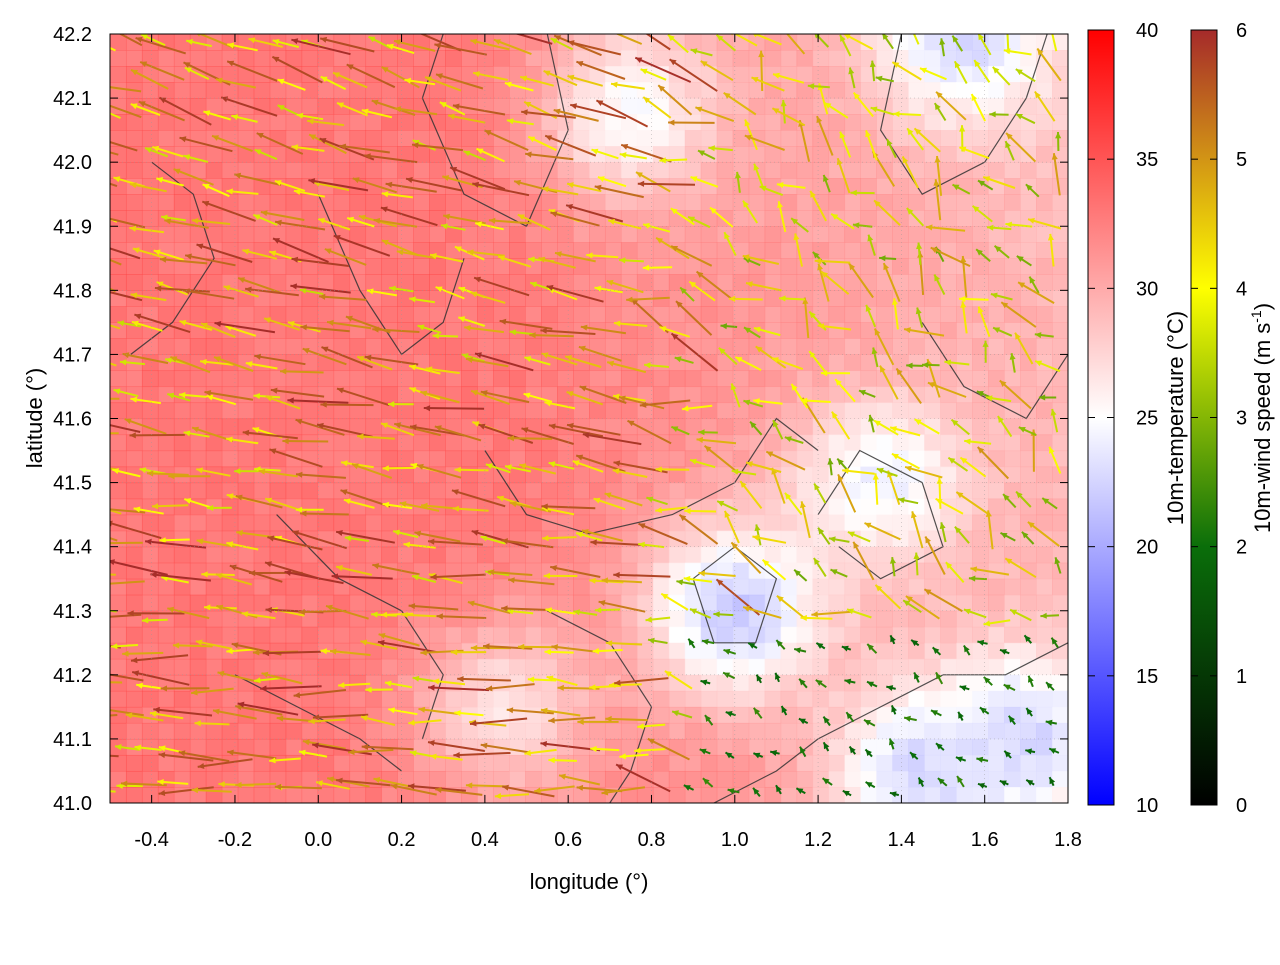 The width and height of the screenshot is (1280, 965). Describe the element at coordinates (81, 399) in the screenshot. I see `wind-arrow-head` at that location.